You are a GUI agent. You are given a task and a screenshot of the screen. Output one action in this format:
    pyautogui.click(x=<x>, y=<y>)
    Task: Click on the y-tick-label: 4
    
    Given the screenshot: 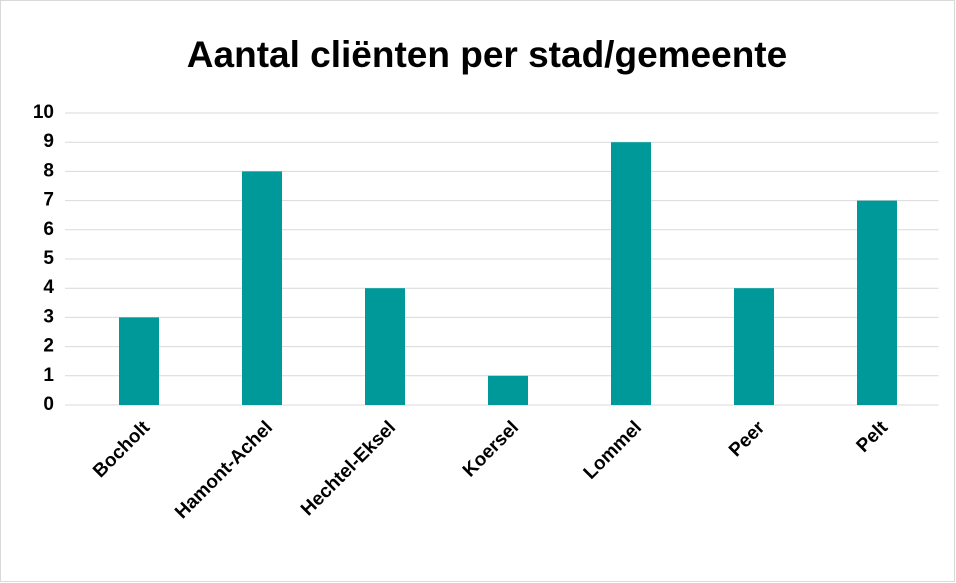 What is the action you would take?
    pyautogui.click(x=48, y=287)
    